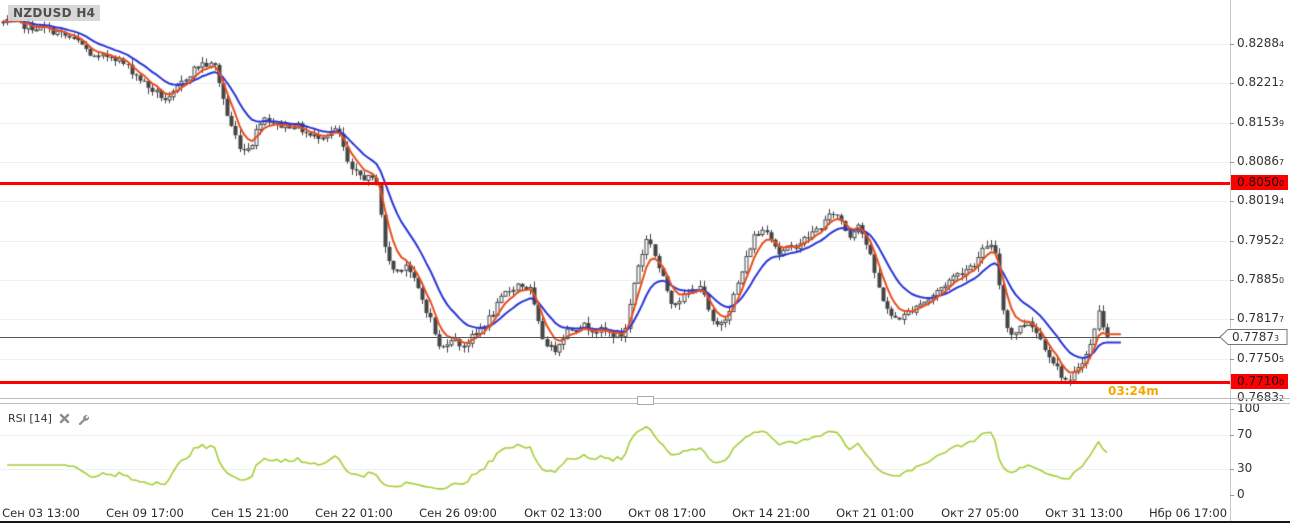  What do you see at coordinates (1261, 122) in the screenshot?
I see `price-axis-label: 0.81539` at bounding box center [1261, 122].